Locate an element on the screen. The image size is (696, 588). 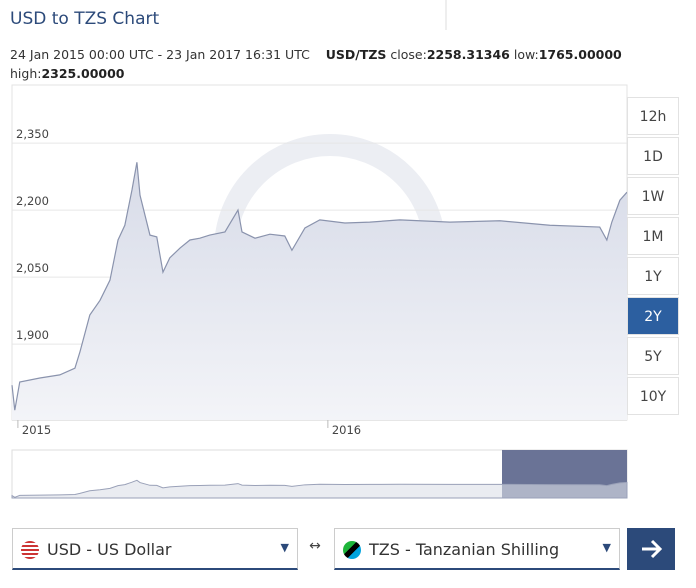
low-label: low: is located at coordinates (526, 54).